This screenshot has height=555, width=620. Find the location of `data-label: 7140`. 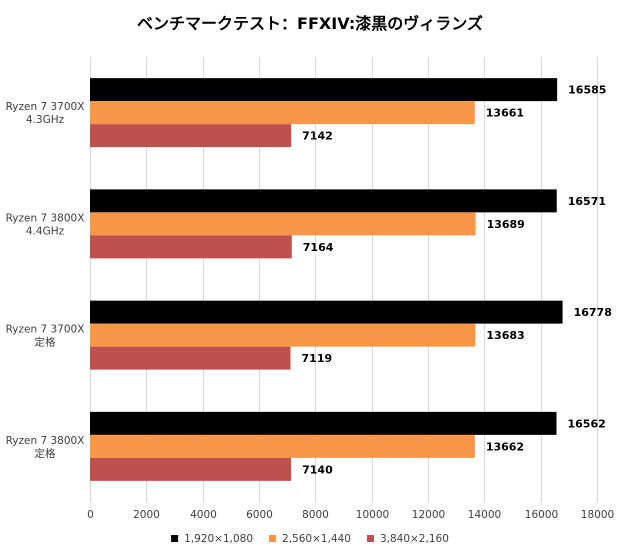

data-label: 7140 is located at coordinates (317, 469).